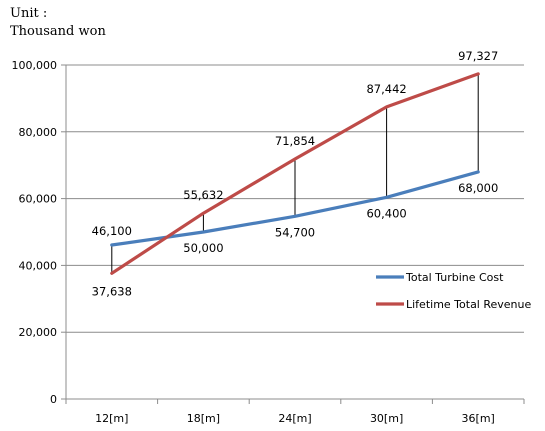 Image resolution: width=545 pixels, height=431 pixels. What do you see at coordinates (53, 399) in the screenshot?
I see `y-tick-label: 0` at bounding box center [53, 399].